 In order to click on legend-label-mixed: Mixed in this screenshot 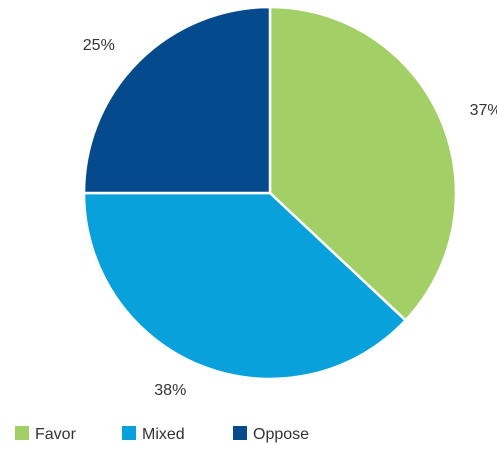, I will do `click(163, 434)`.